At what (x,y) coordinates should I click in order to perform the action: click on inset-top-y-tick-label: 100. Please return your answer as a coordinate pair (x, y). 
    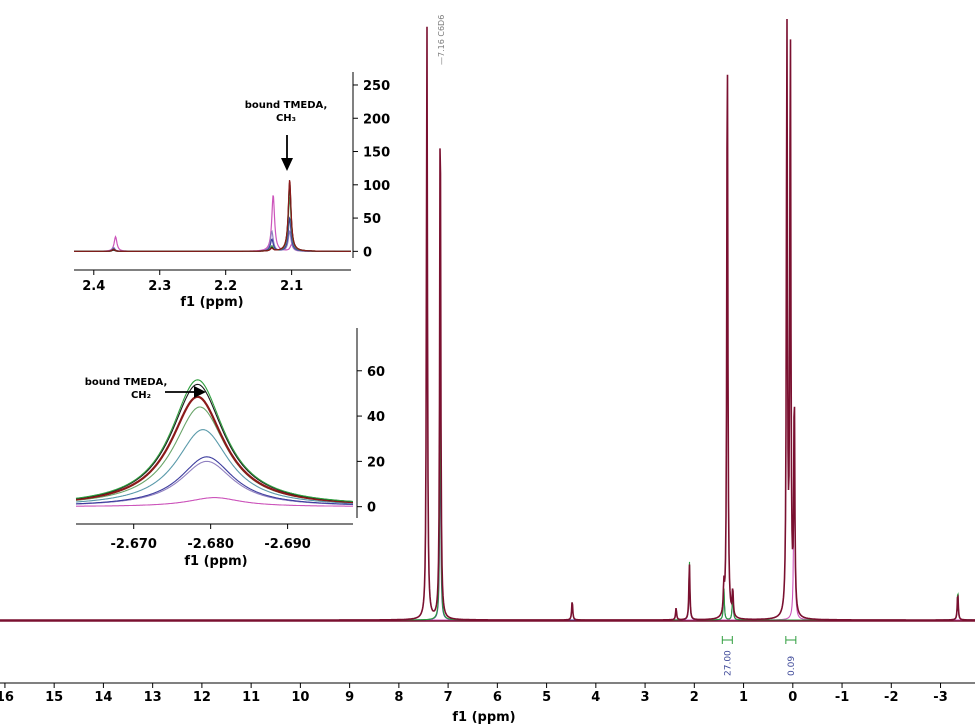
    Looking at the image, I should click on (376, 186).